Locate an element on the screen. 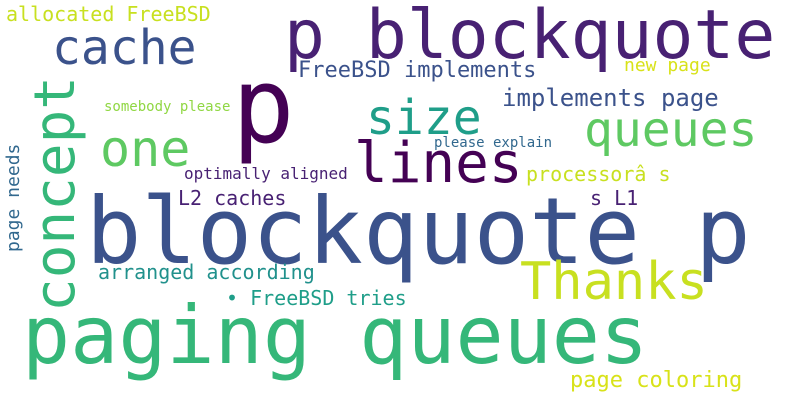 The width and height of the screenshot is (800, 400). word-arranged-according: arranged according is located at coordinates (206, 272).